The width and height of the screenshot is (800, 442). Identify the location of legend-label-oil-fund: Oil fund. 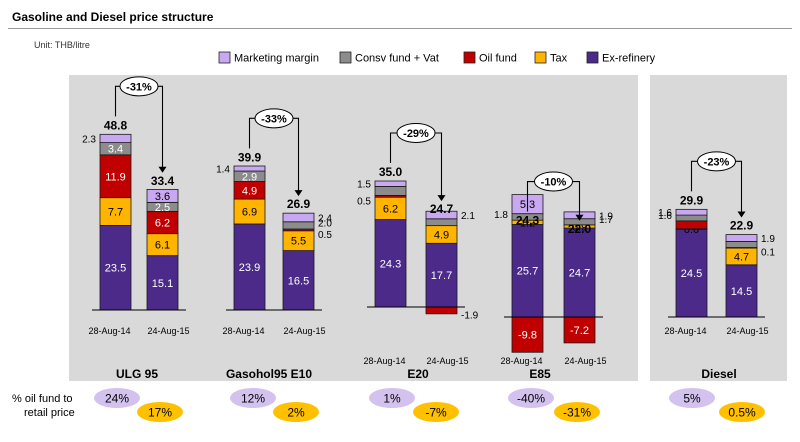
(498, 59).